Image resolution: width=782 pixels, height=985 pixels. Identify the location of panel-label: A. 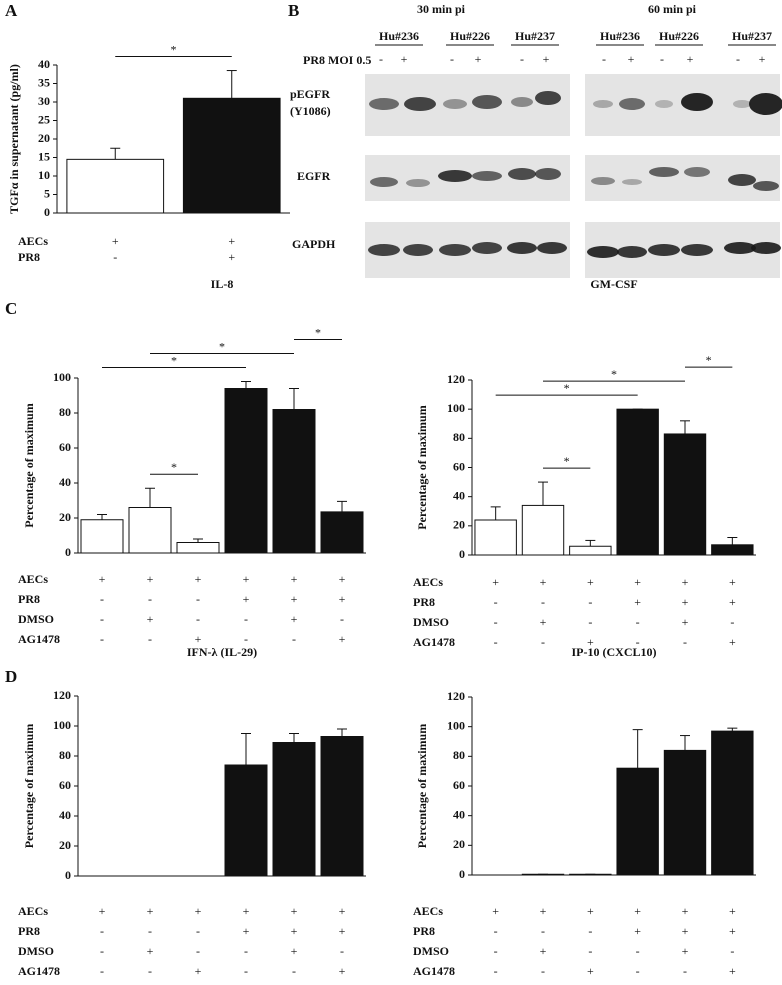
(11, 10).